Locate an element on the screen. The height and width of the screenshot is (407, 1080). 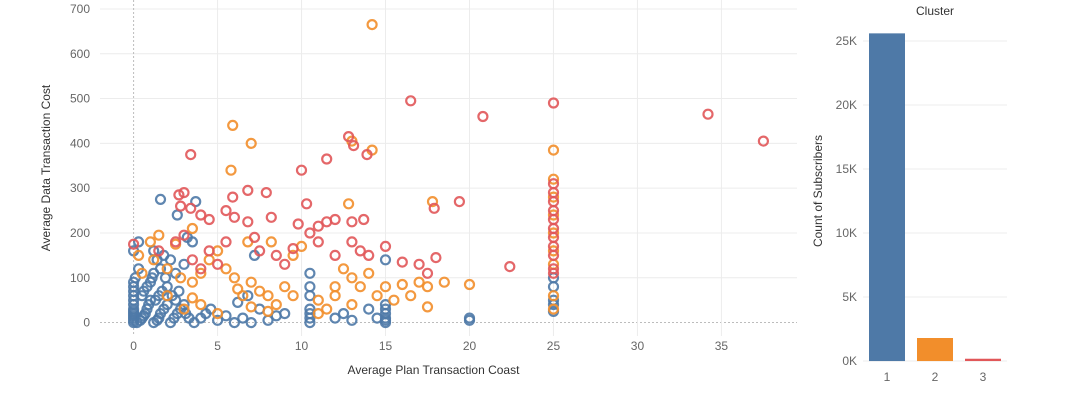
y-tick-label: 600 is located at coordinates (80, 54).